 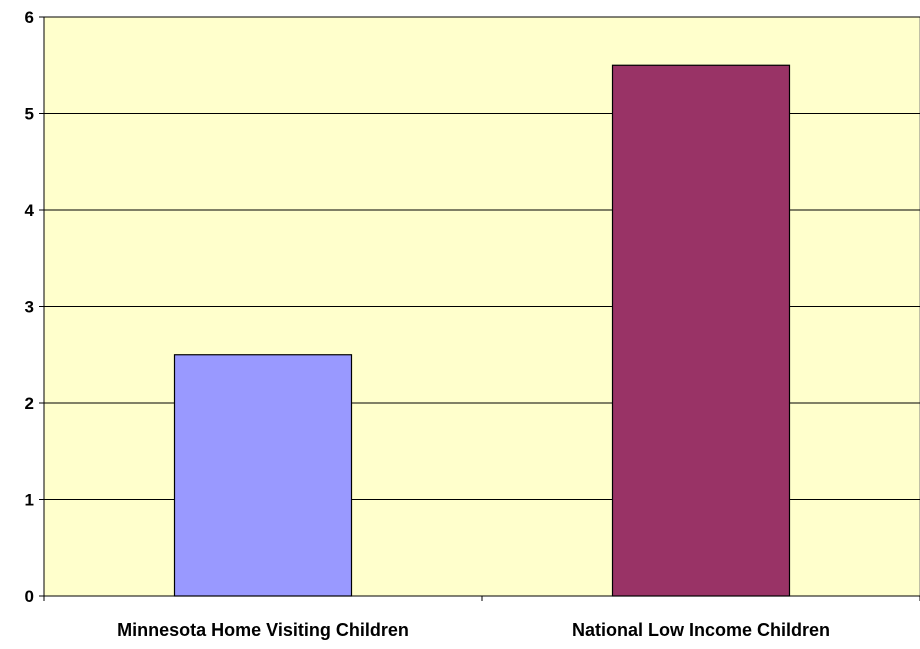 I want to click on y-axis-ticks: 0 1 2 3 4 5 6, so click(x=34, y=307).